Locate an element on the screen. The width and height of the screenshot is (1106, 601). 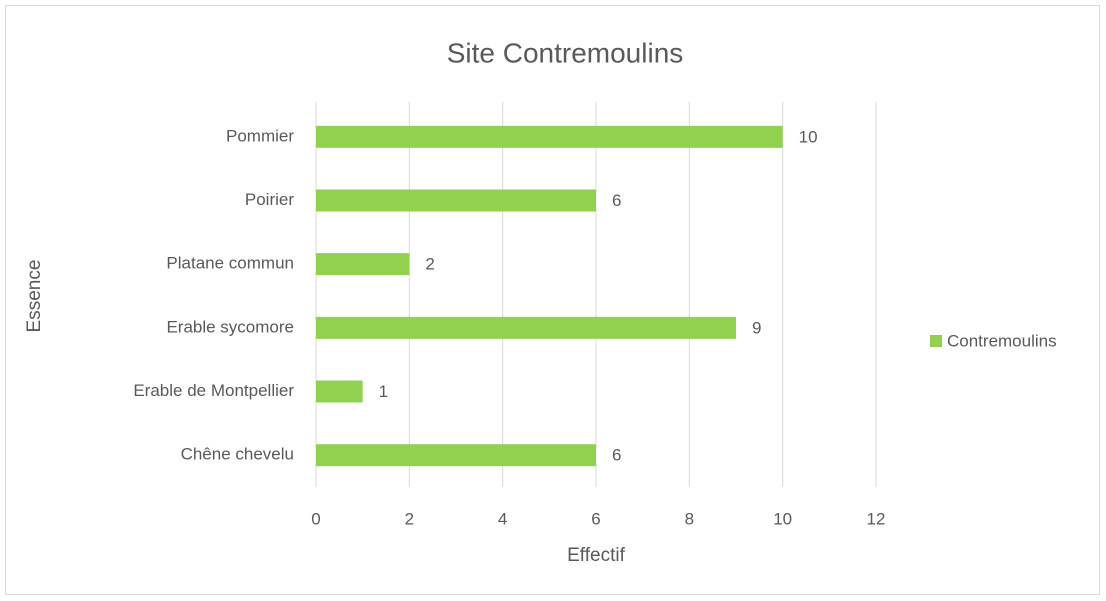
data-label: 1 is located at coordinates (383, 391).